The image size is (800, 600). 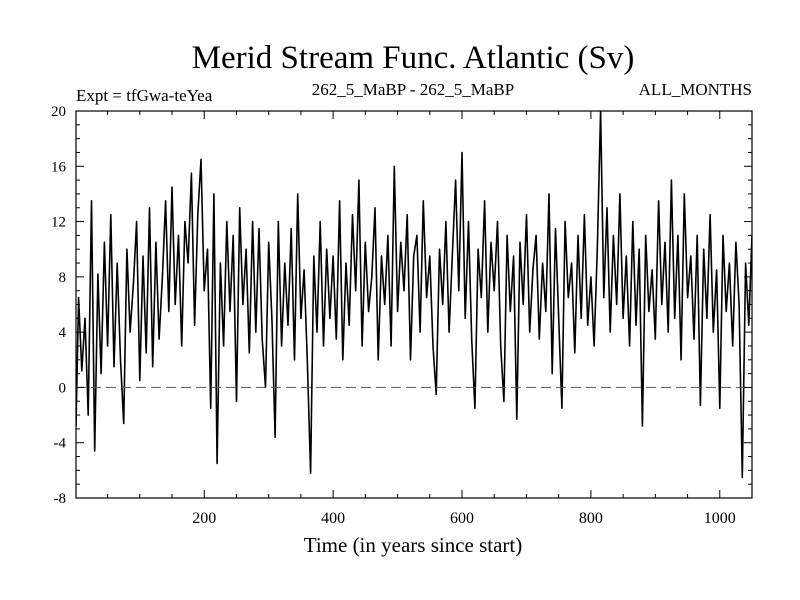 What do you see at coordinates (333, 518) in the screenshot?
I see `x-tick-label: 400` at bounding box center [333, 518].